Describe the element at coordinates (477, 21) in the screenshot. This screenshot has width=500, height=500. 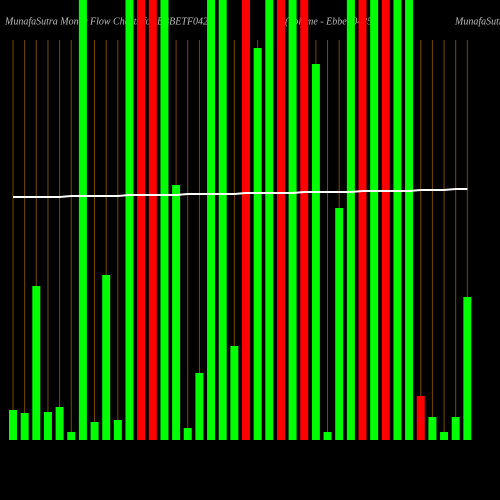
I see `chart-source: MunafaSutra.com` at that location.